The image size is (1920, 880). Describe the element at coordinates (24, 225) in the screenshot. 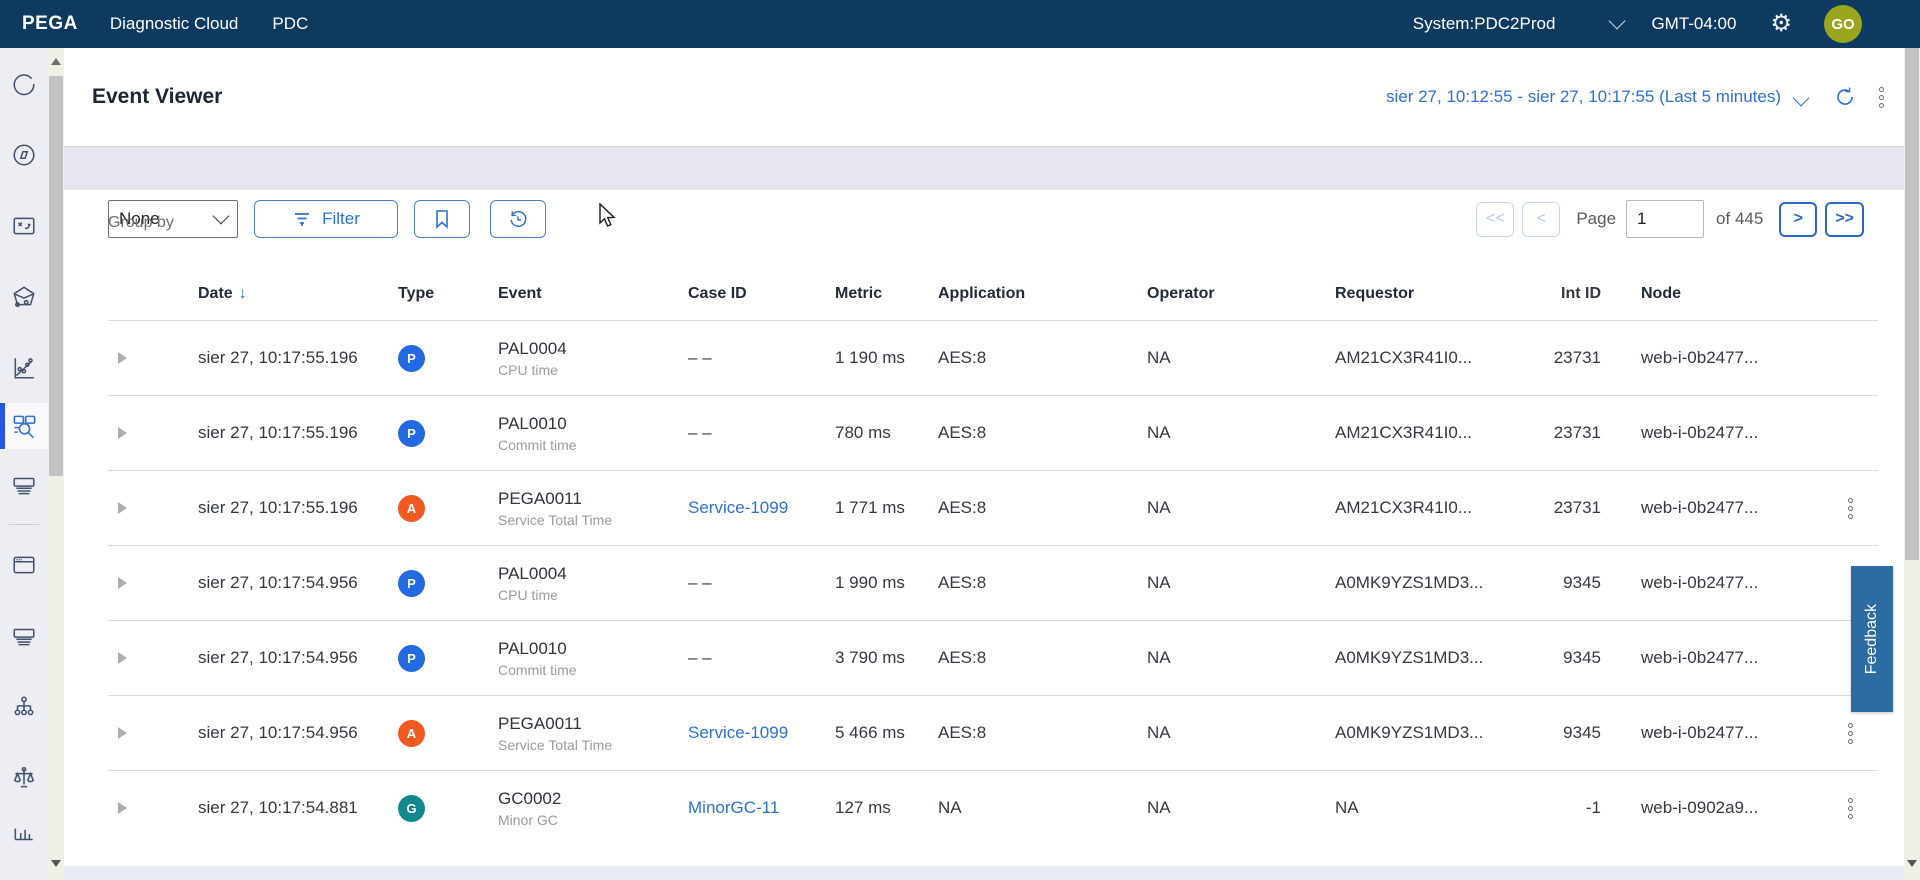

I see `sidebar-item-plan` at that location.